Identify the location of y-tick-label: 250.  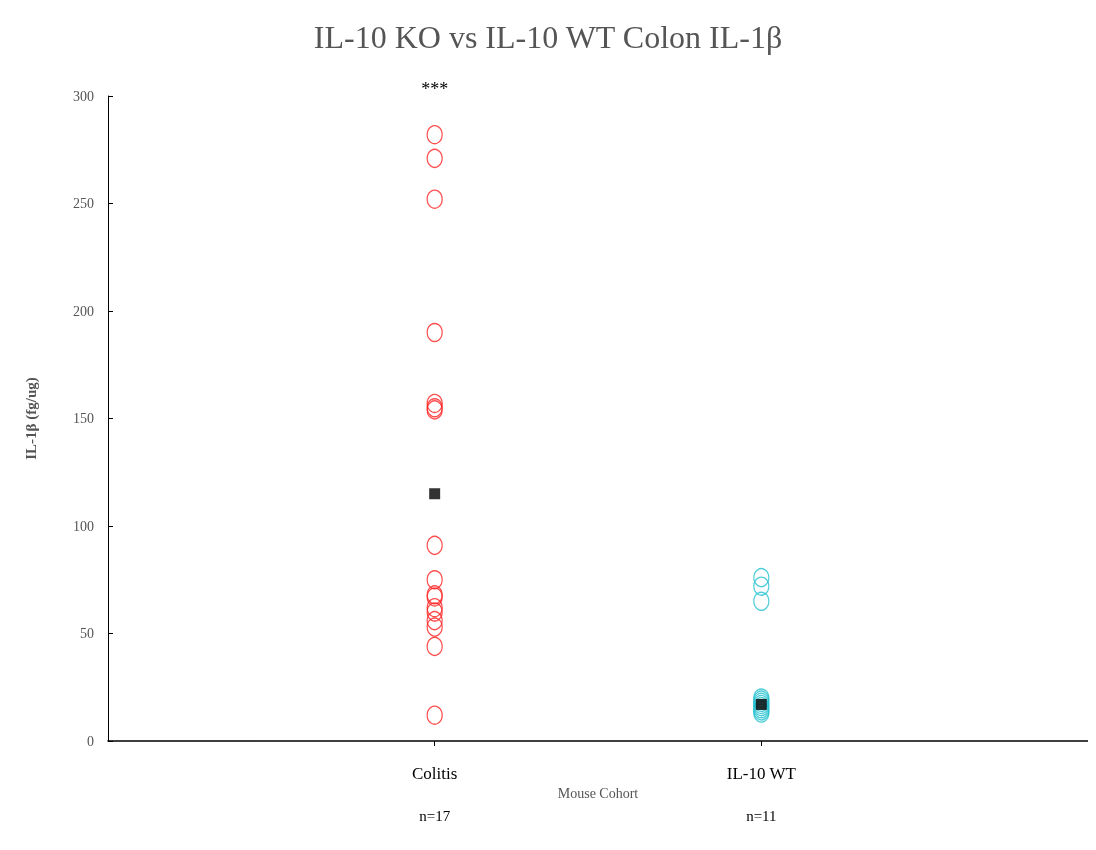
(83, 203).